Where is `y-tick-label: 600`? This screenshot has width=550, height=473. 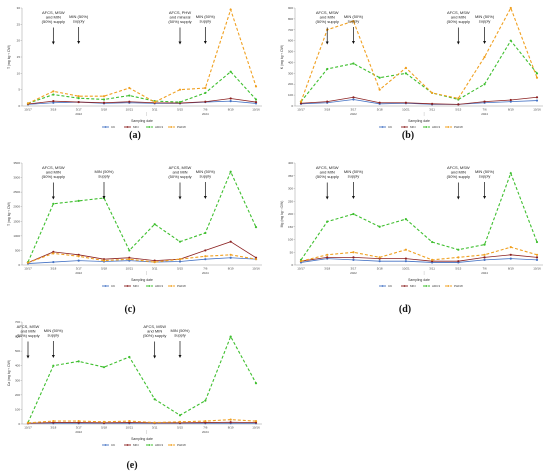
y-tick-label: 600 is located at coordinates (17, 337).